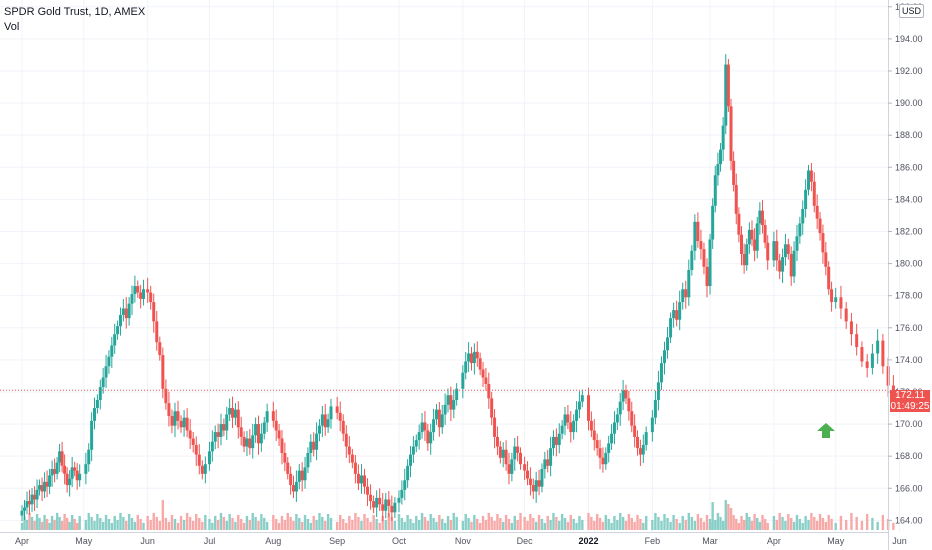  I want to click on time-tick-label: Aug, so click(273, 541).